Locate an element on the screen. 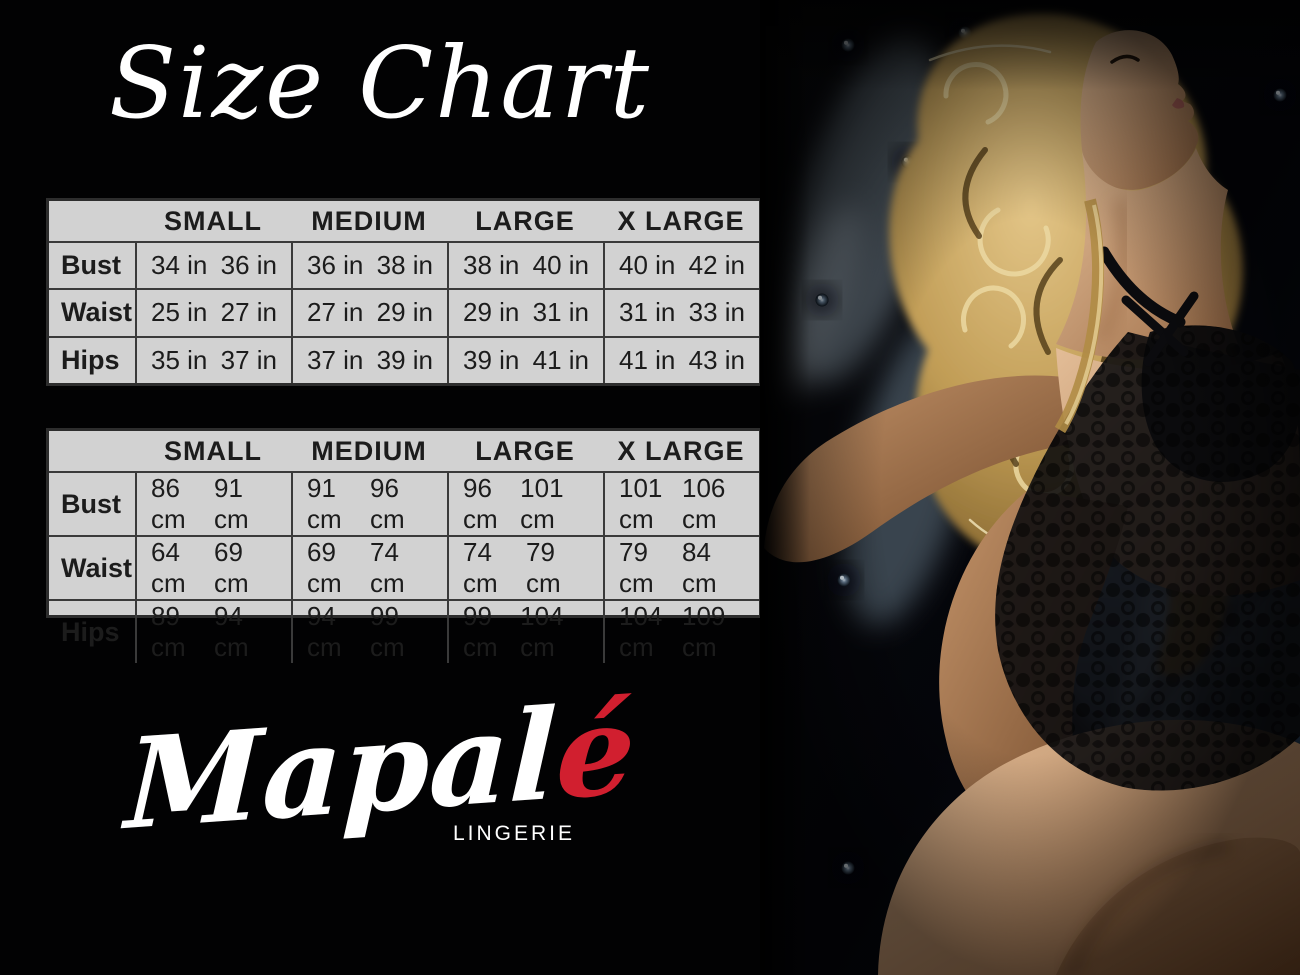 The width and height of the screenshot is (1300, 975). brand-logo: Mapalé LINGERIE is located at coordinates (380, 767).